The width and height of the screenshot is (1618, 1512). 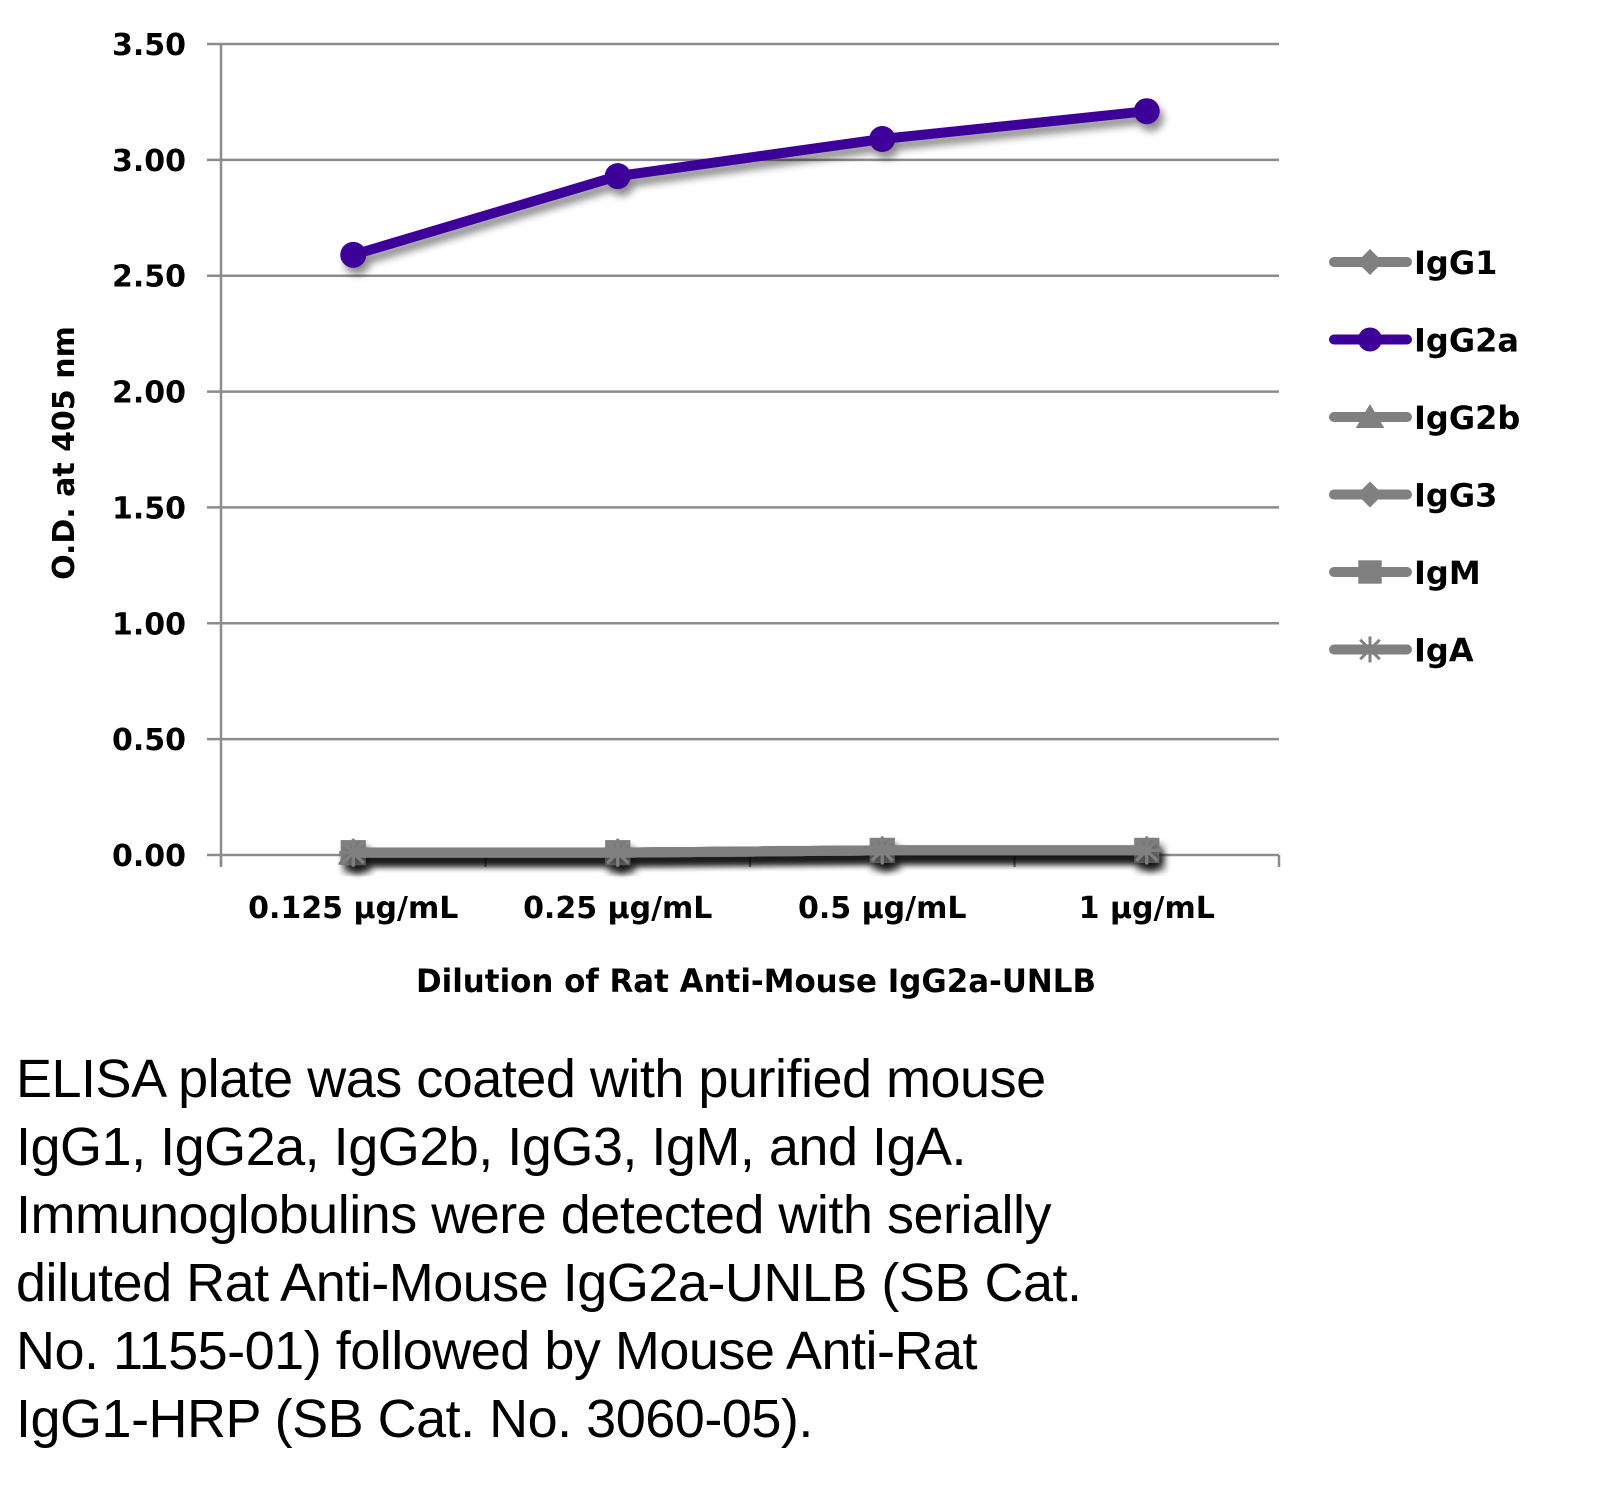 I want to click on legend-item: IgG3, so click(x=1413, y=496).